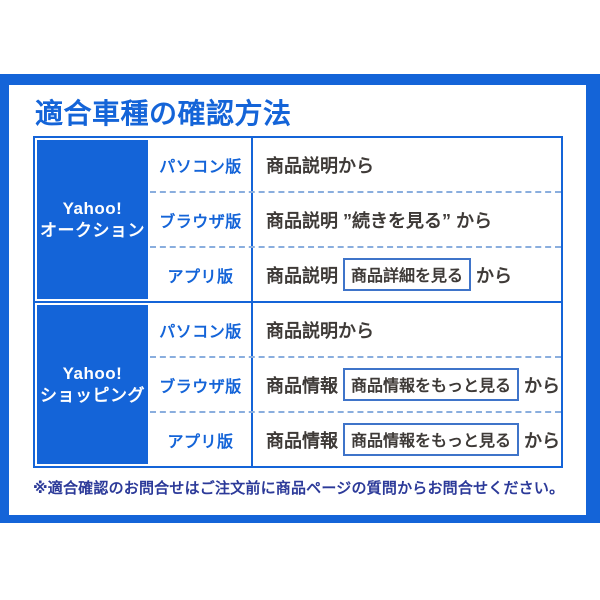 Image resolution: width=600 pixels, height=600 pixels. Describe the element at coordinates (379, 220) in the screenshot. I see `method-text: 商品説明 ”続きを見る” から` at that location.